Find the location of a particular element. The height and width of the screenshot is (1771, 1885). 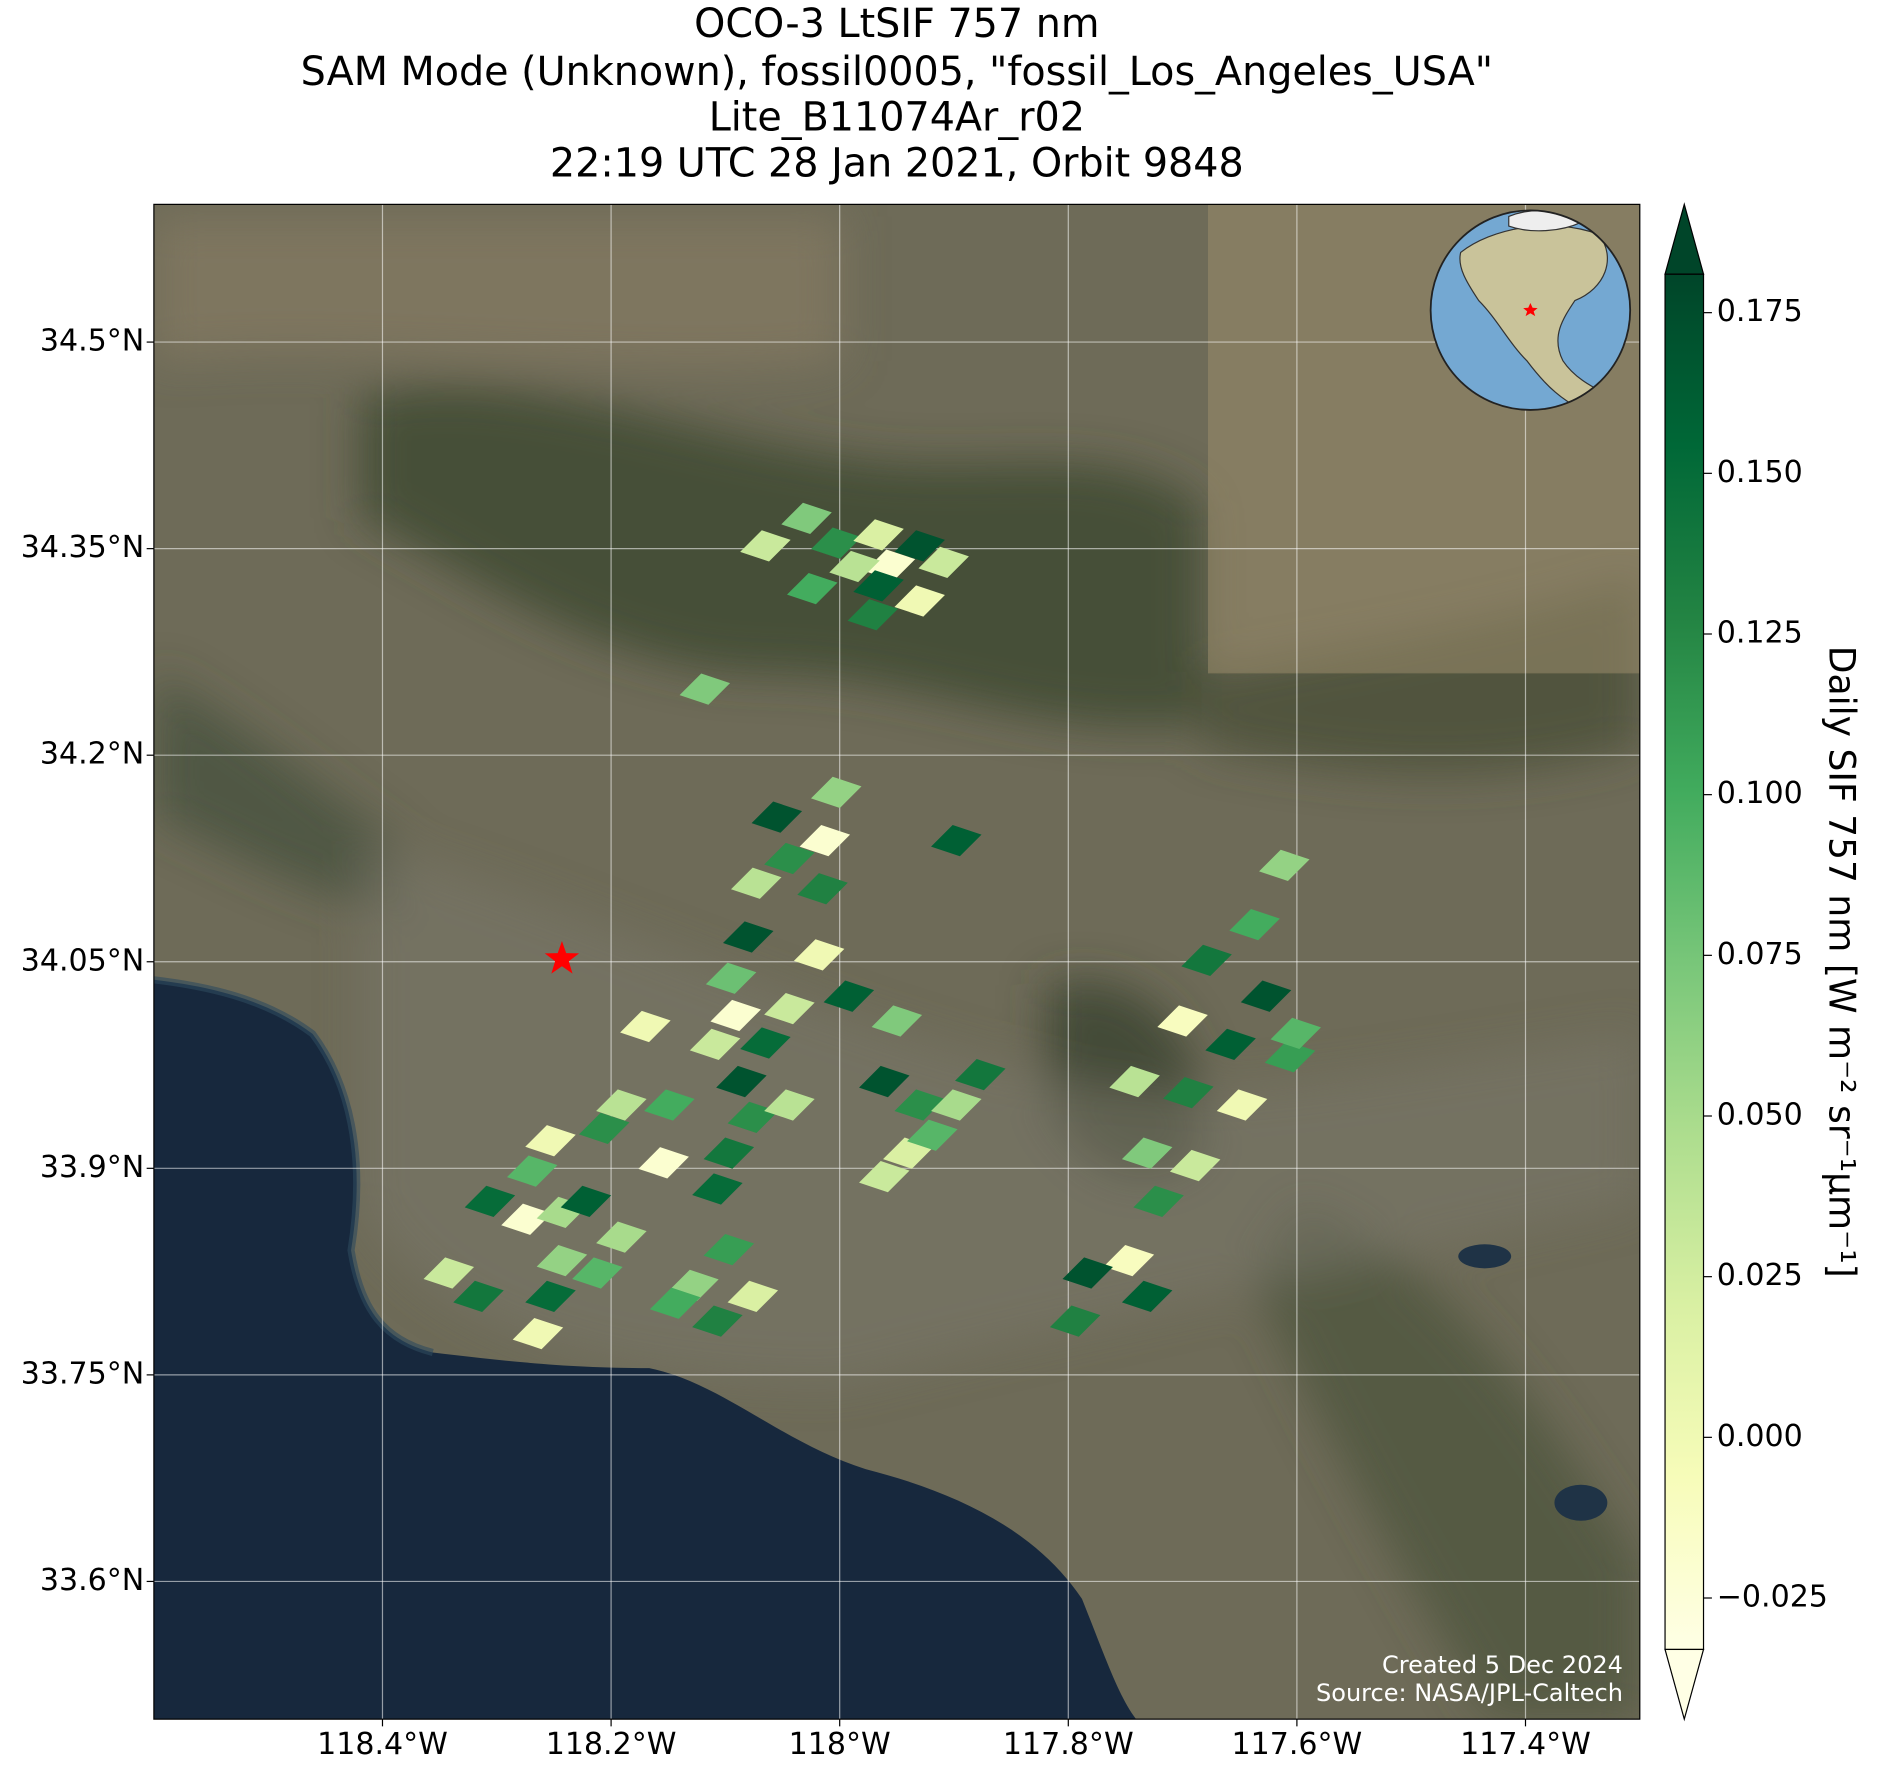

site-star is located at coordinates (562, 957).